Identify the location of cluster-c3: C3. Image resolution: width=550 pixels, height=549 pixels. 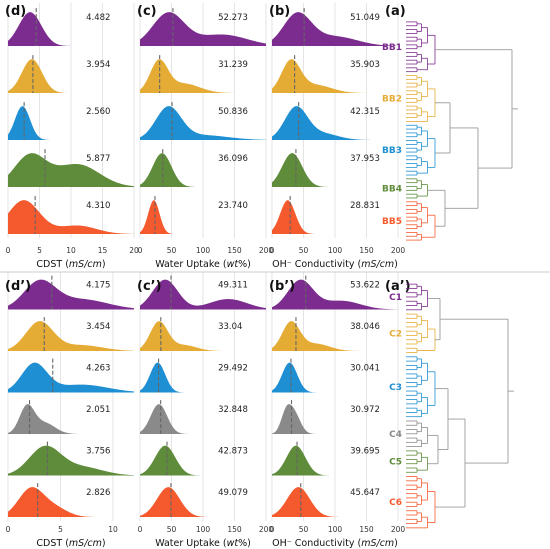
(412, 387).